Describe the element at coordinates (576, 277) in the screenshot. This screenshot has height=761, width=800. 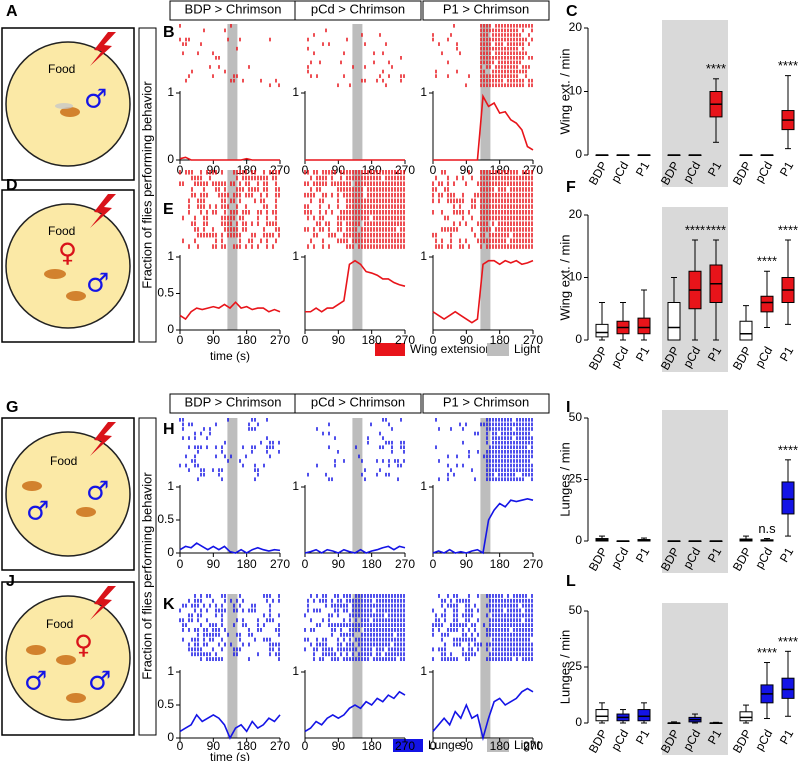
I see `y-tick-label: 10` at that location.